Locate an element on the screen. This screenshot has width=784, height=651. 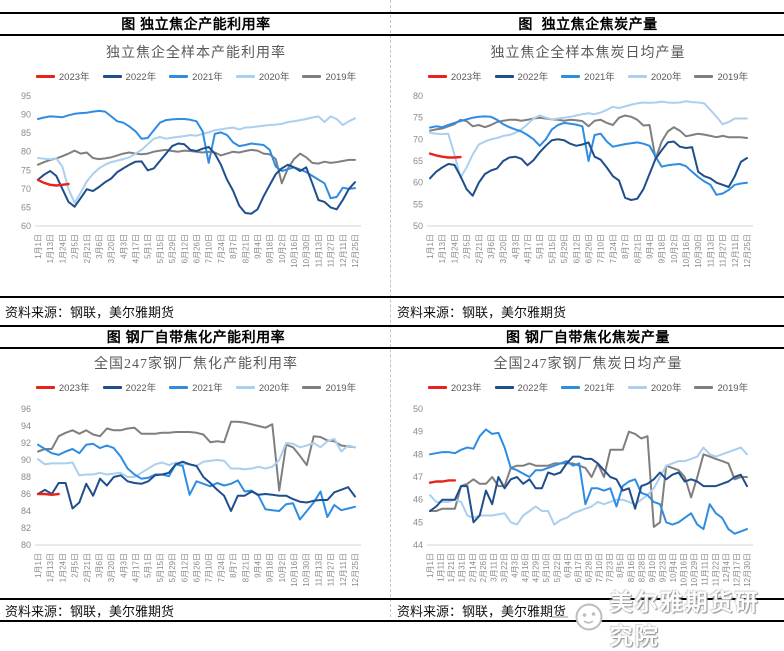
y-tick-label: 80 is located at coordinates (417, 96).